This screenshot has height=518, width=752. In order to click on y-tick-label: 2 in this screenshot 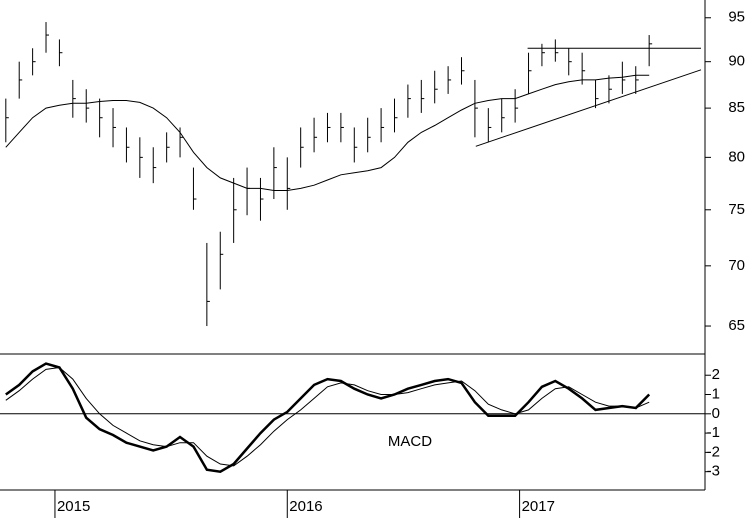, I will do `click(716, 374)`.